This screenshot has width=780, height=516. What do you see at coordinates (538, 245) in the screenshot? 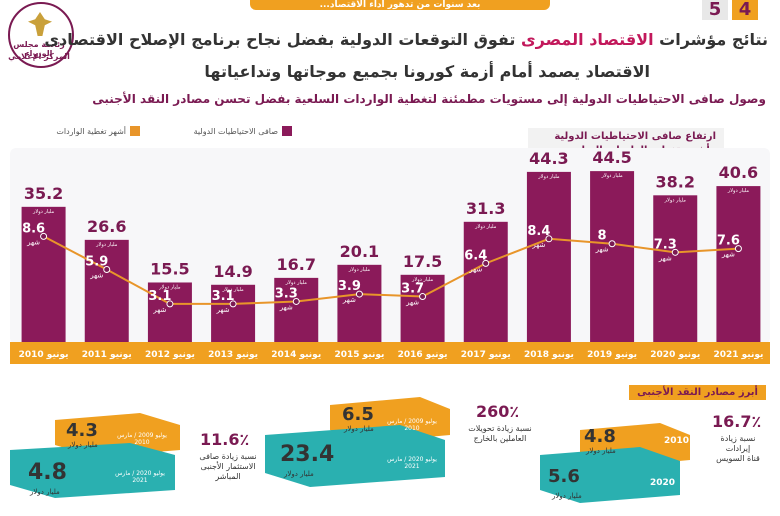
I see `months-unit-label-8: شهر` at bounding box center [538, 245].